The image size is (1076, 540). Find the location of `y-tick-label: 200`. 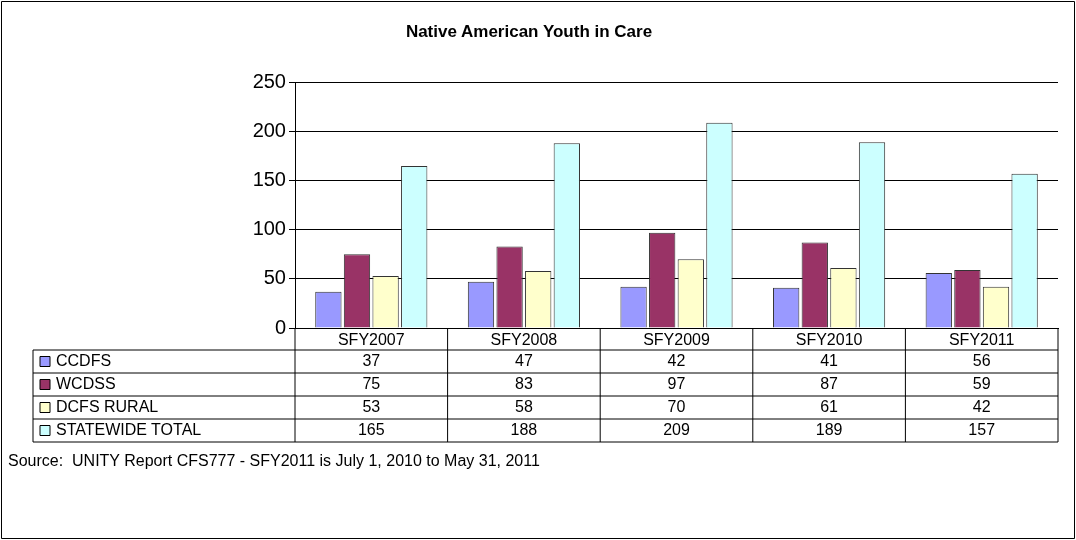

y-tick-label: 200 is located at coordinates (269, 130).